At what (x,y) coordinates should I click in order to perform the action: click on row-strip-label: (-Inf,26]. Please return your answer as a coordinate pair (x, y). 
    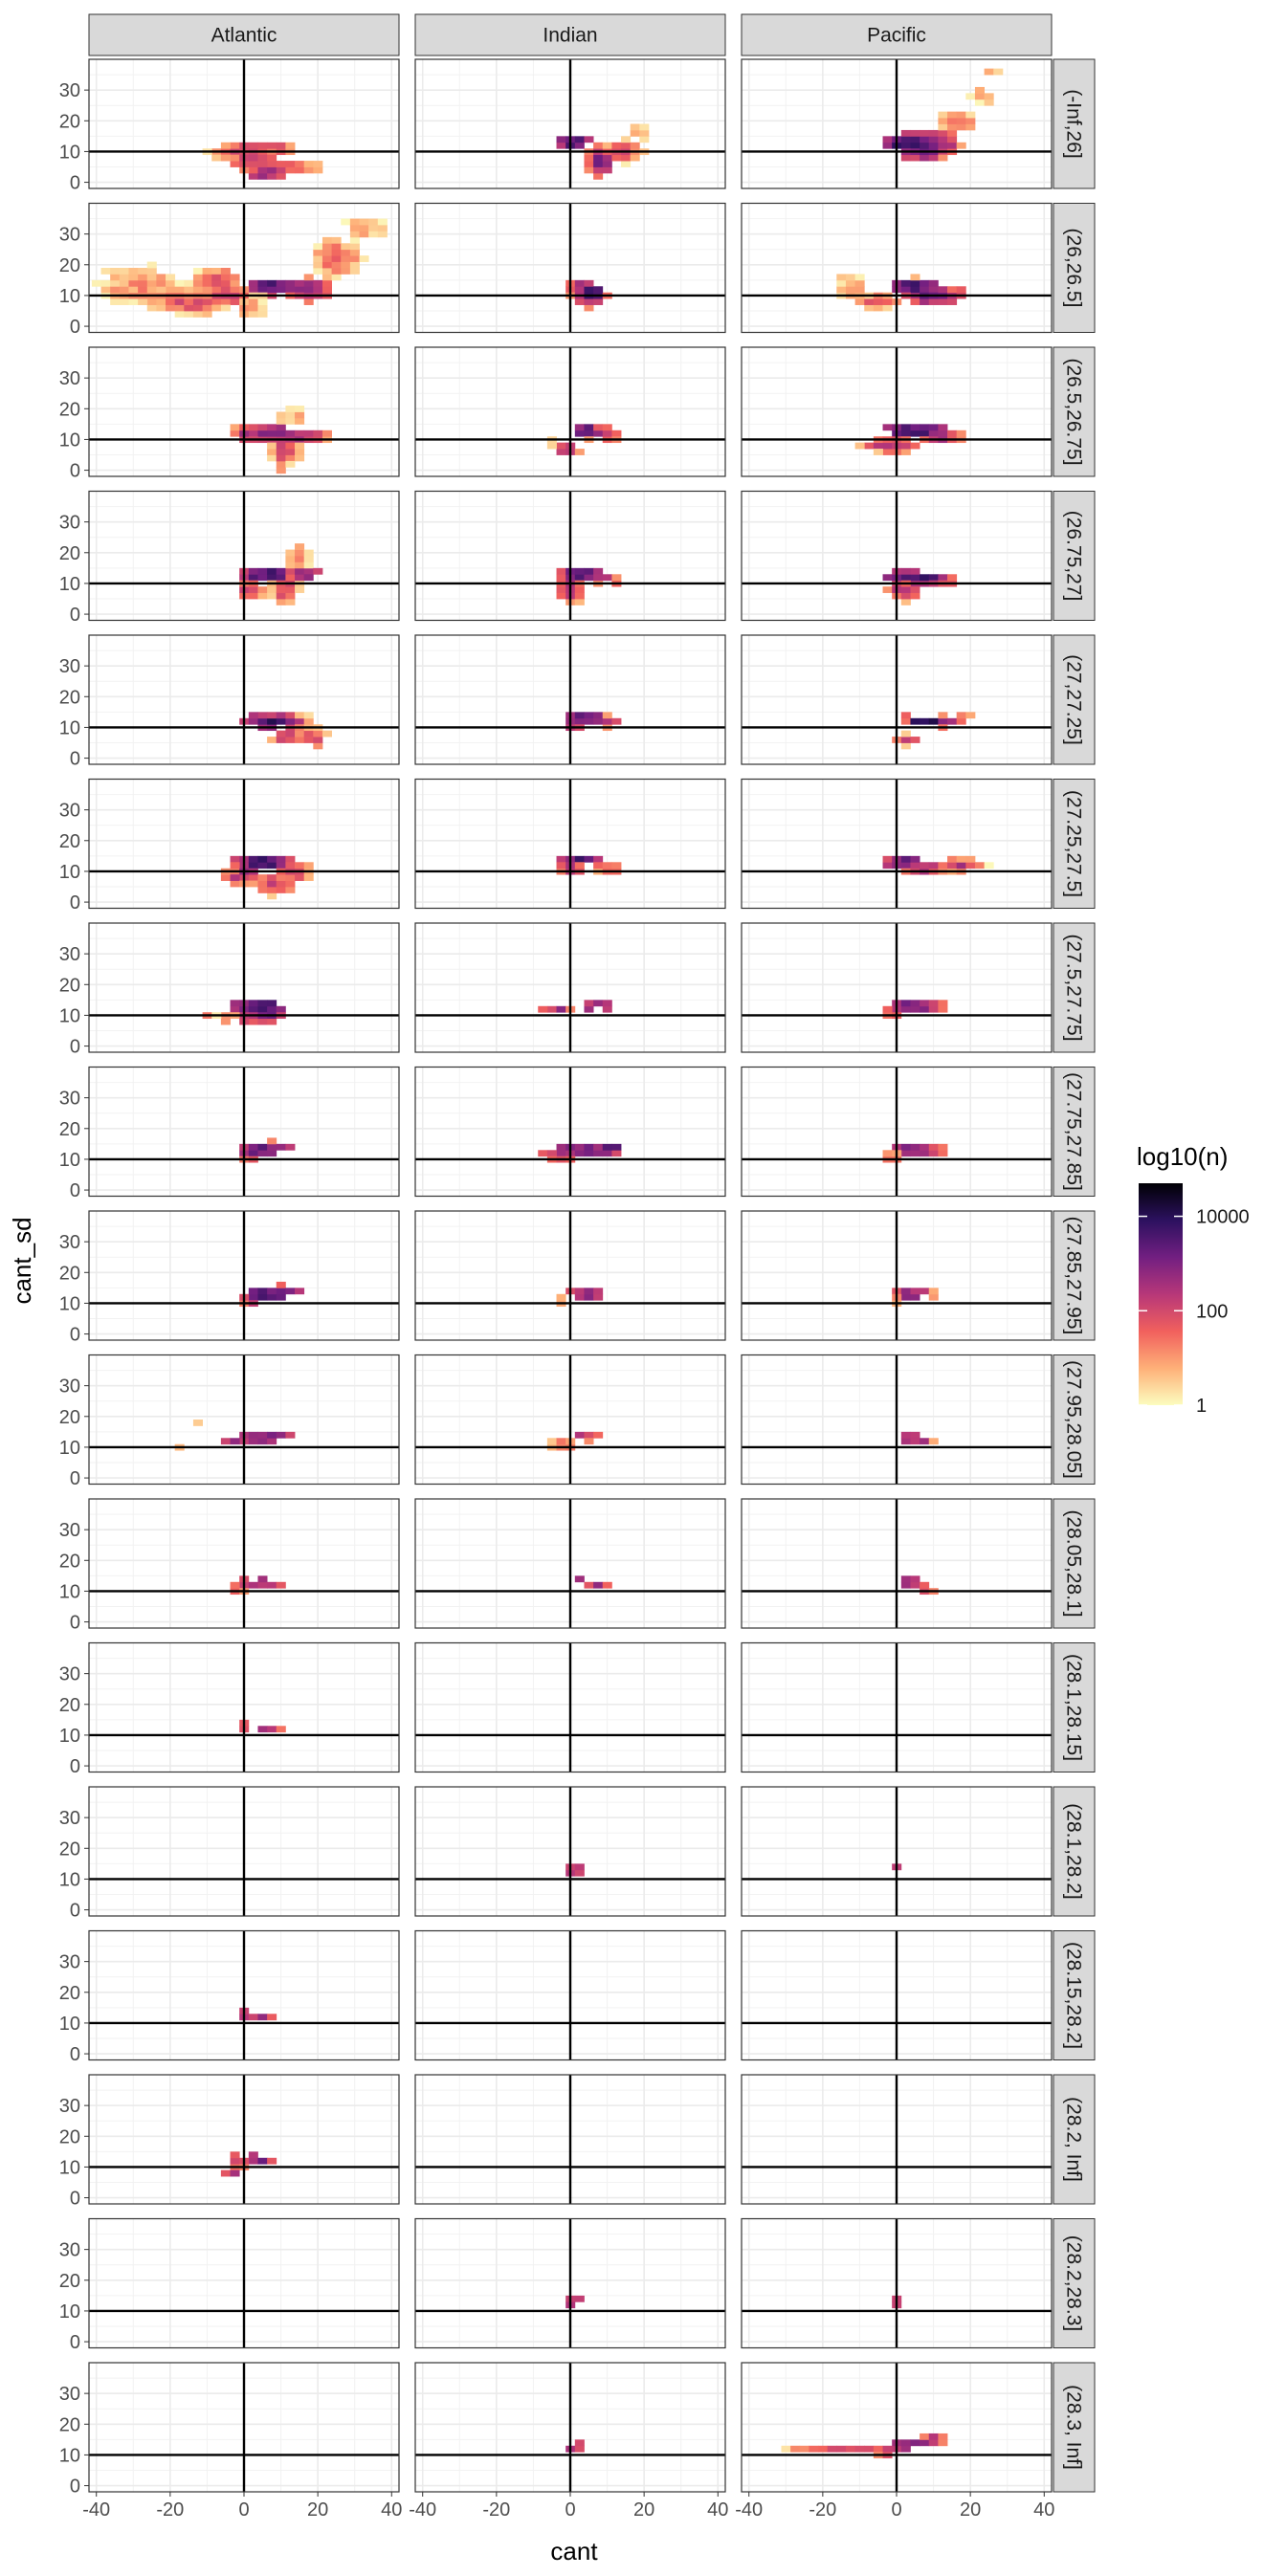
    Looking at the image, I should click on (1074, 124).